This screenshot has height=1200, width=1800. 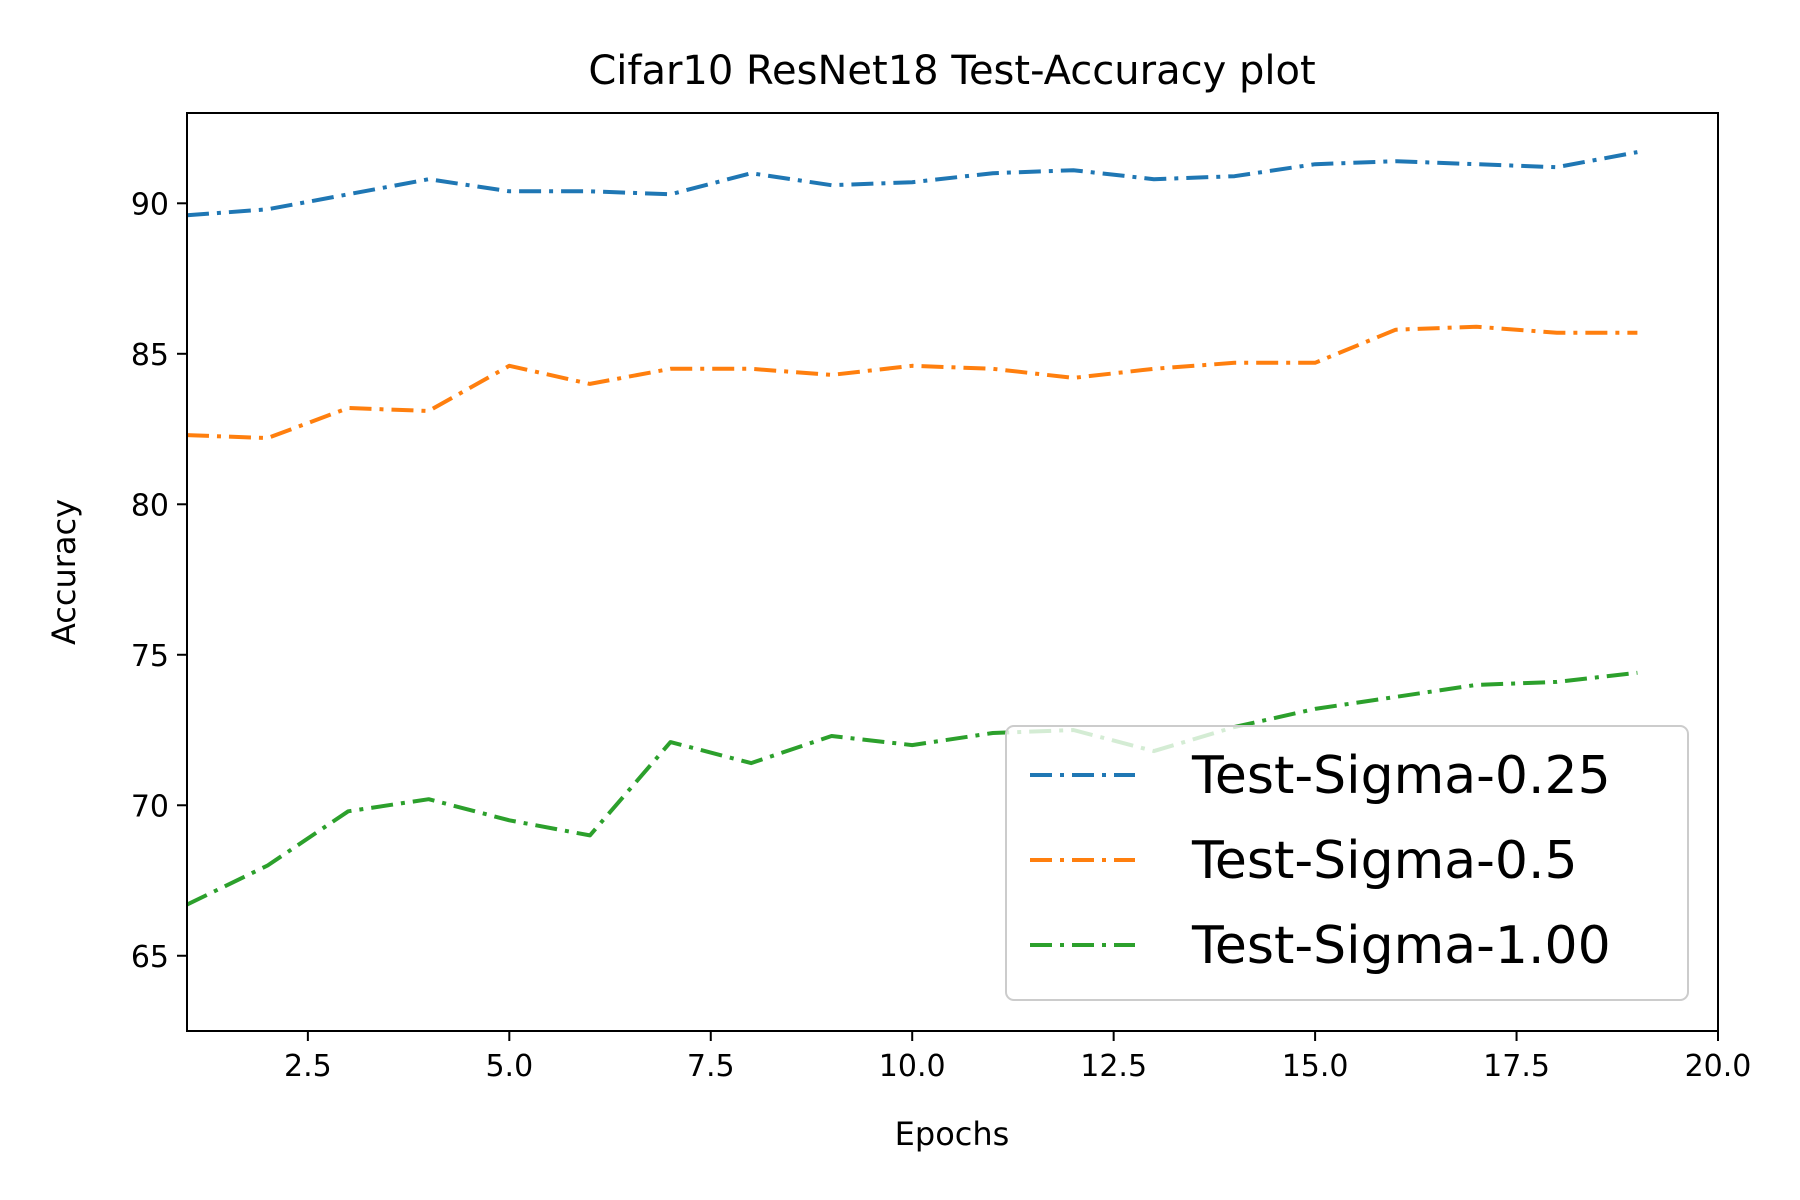 I want to click on legend-box, so click(x=1347, y=863).